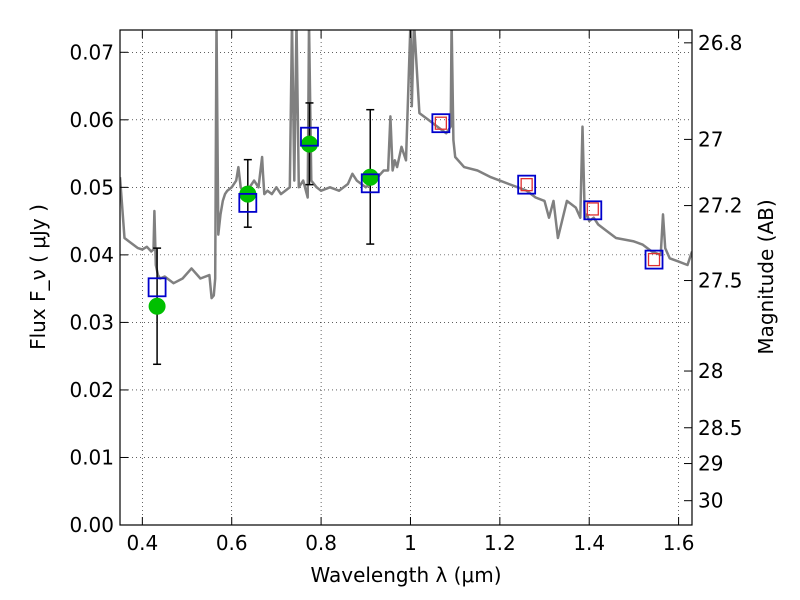 Image resolution: width=800 pixels, height=600 pixels. Describe the element at coordinates (720, 43) in the screenshot. I see `right-tick-label: 26.8` at that location.